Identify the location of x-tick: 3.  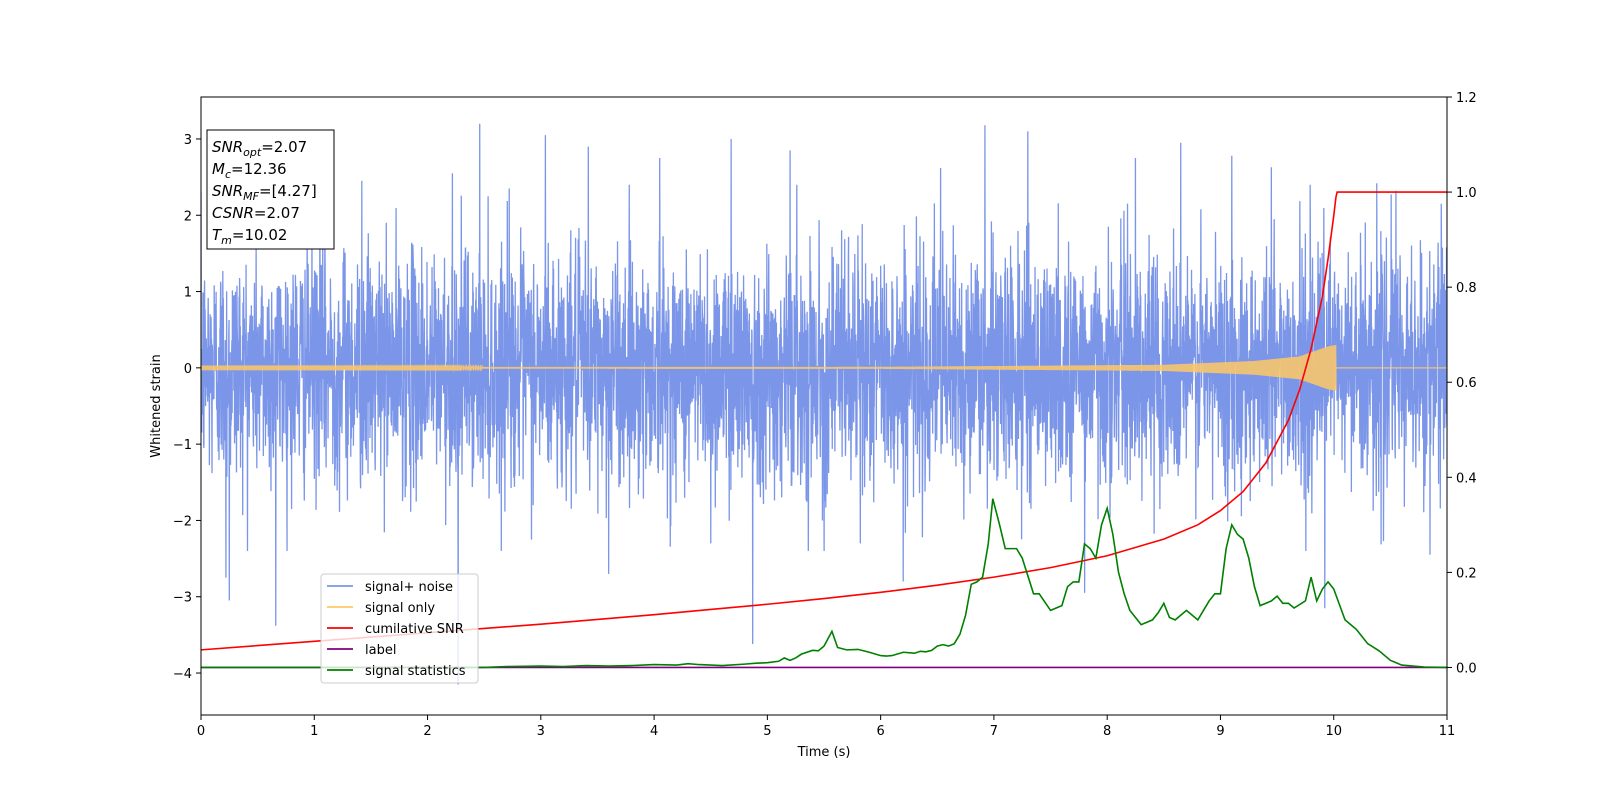
(541, 727).